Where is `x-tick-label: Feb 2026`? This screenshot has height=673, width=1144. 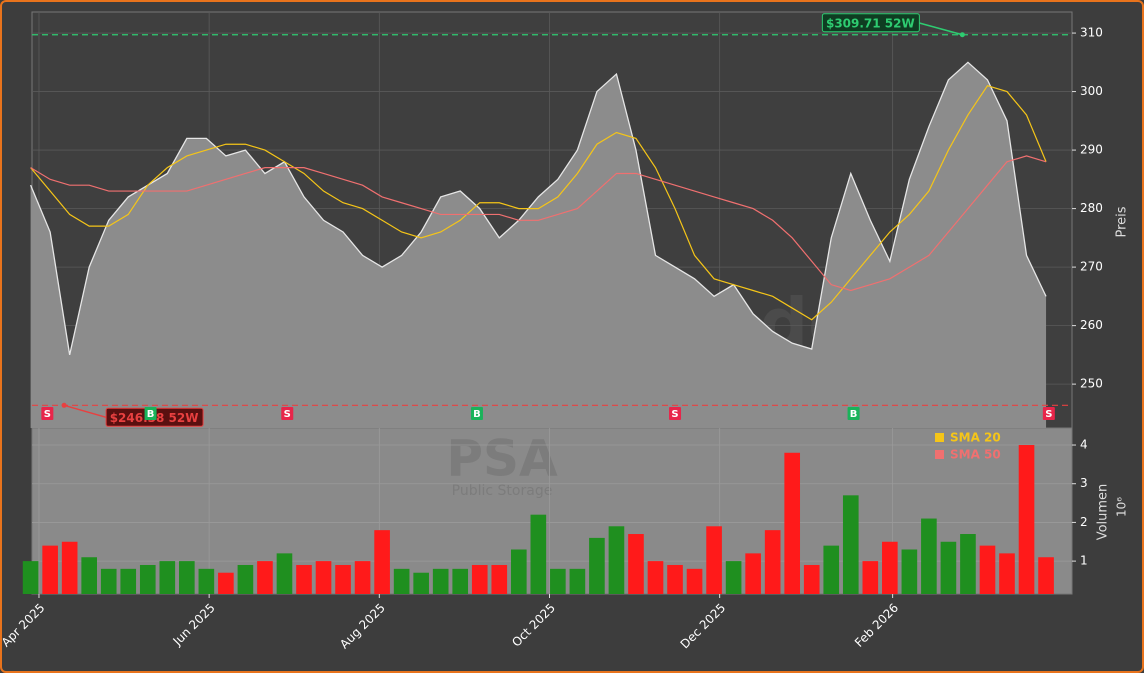
x-tick-label: Feb 2026 is located at coordinates (876, 625).